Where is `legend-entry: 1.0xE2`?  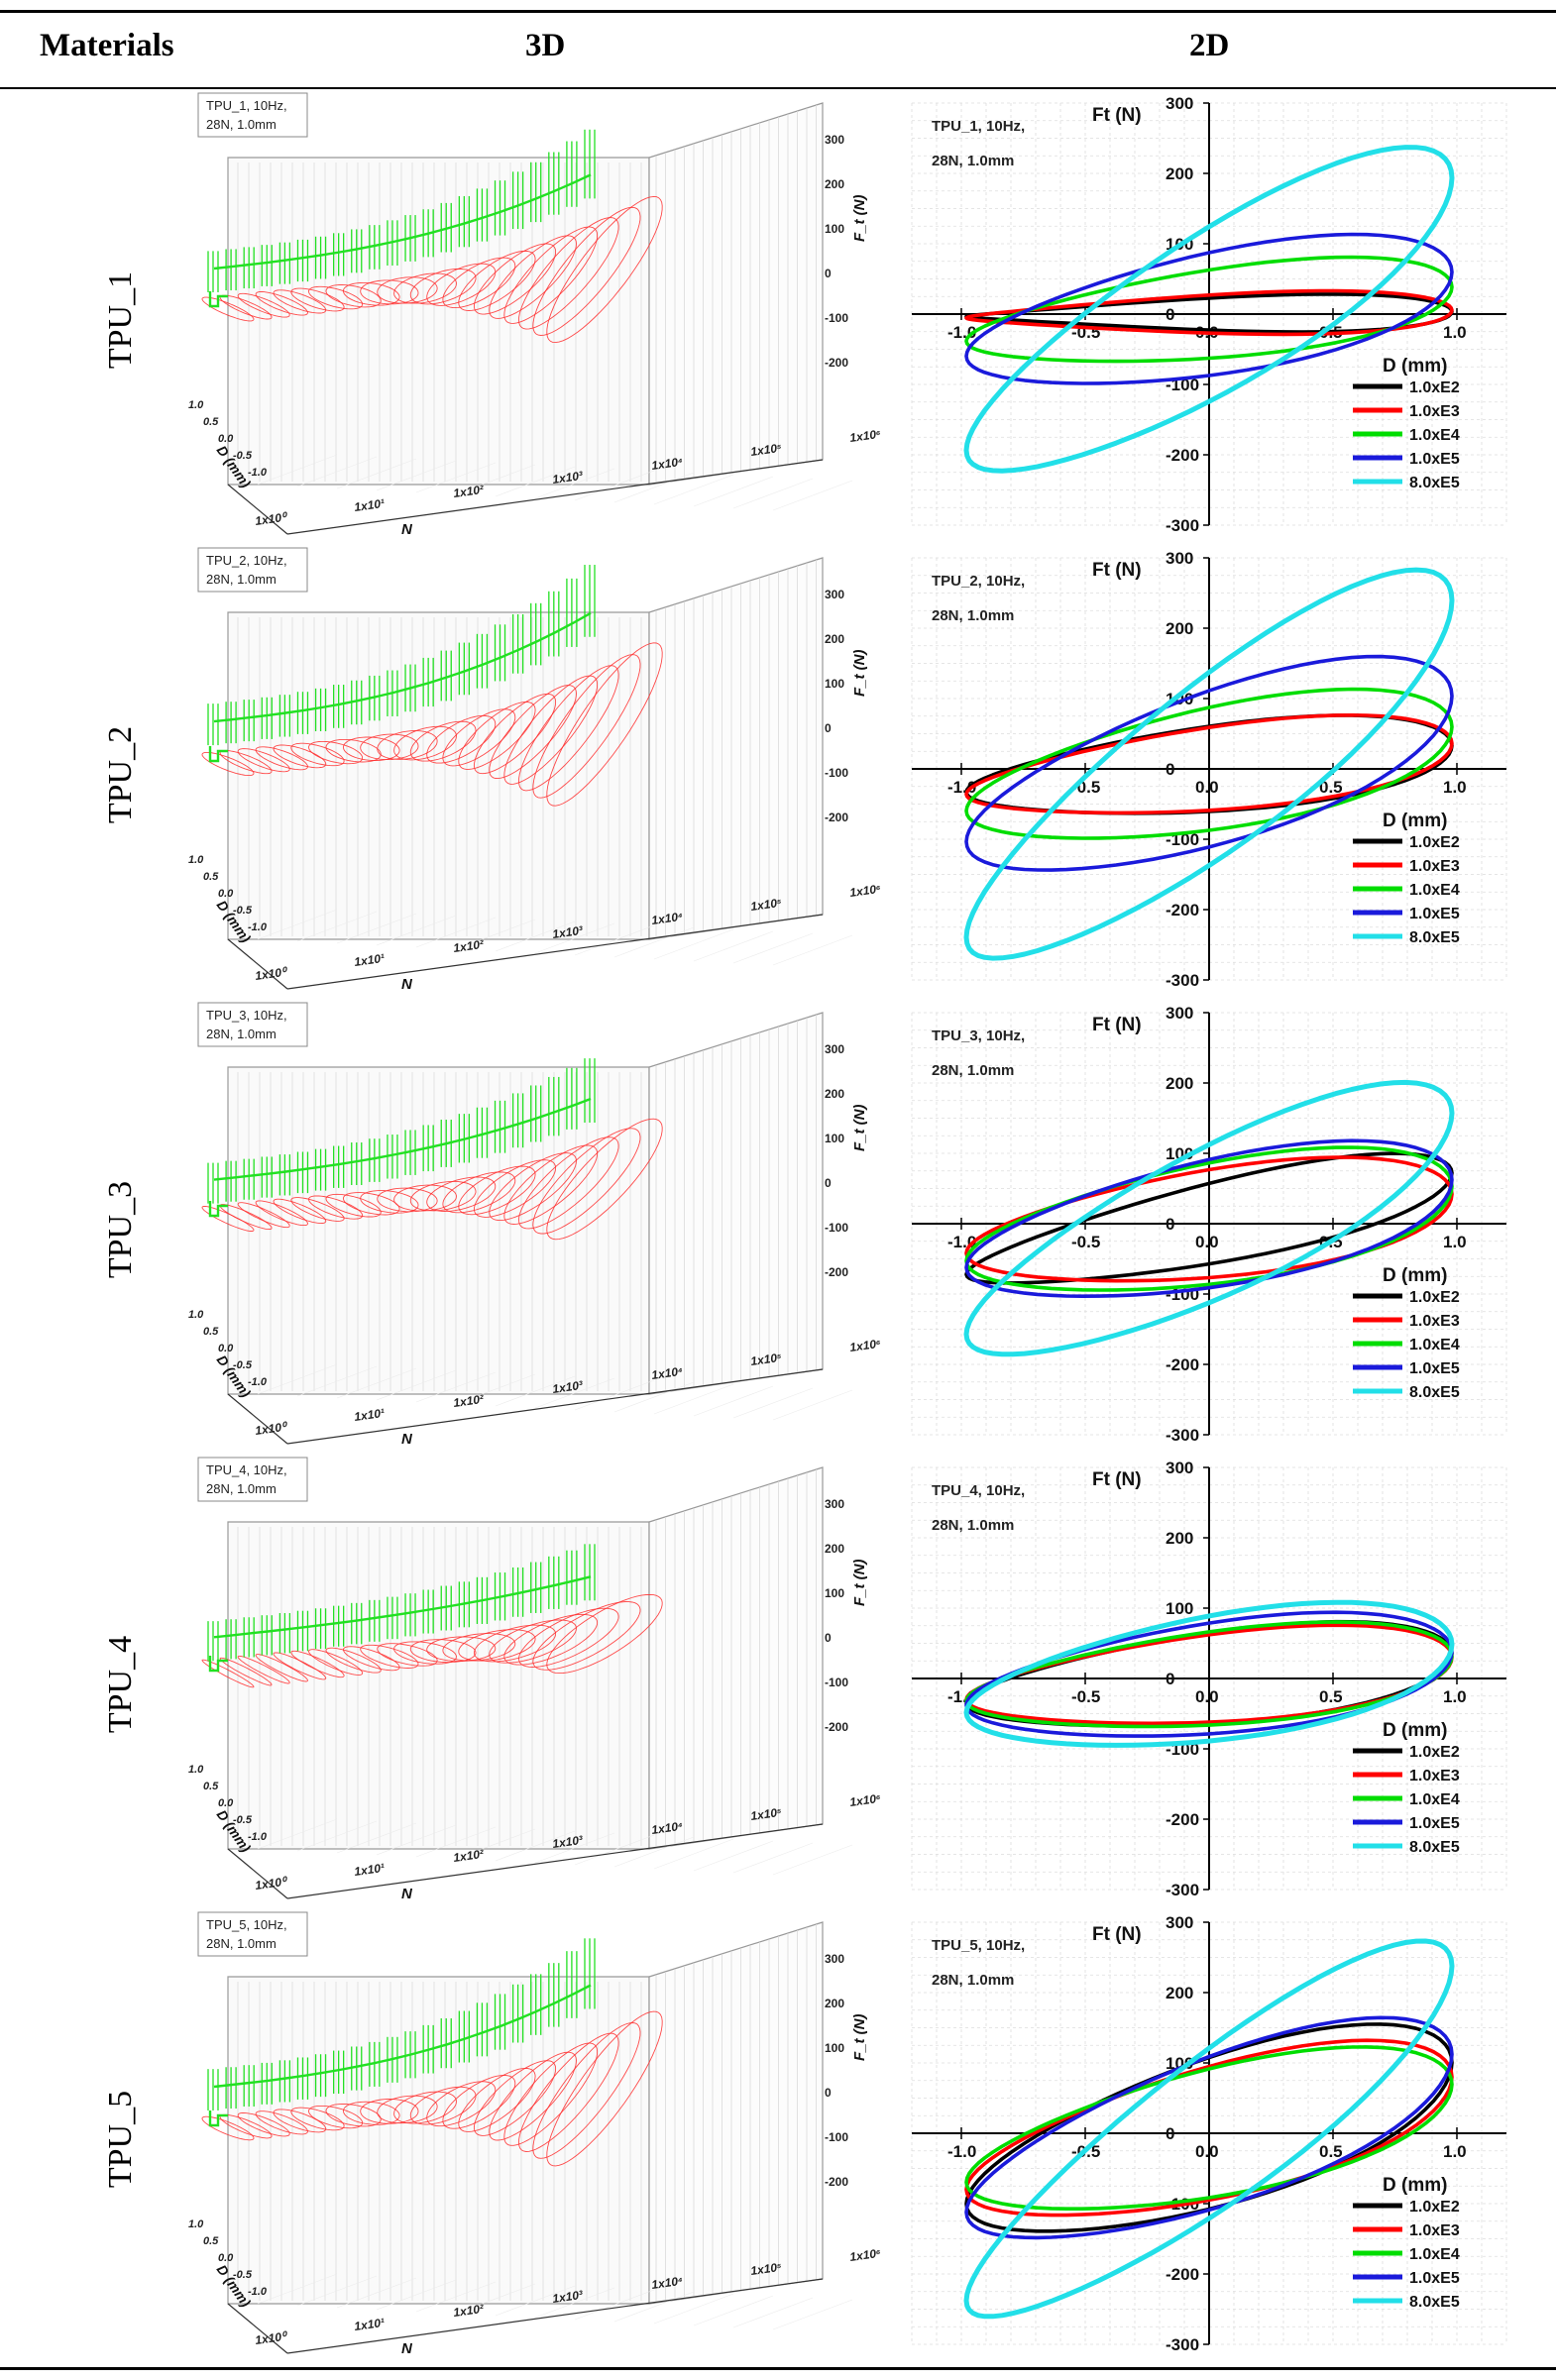
legend-entry: 1.0xE2 is located at coordinates (1434, 2207).